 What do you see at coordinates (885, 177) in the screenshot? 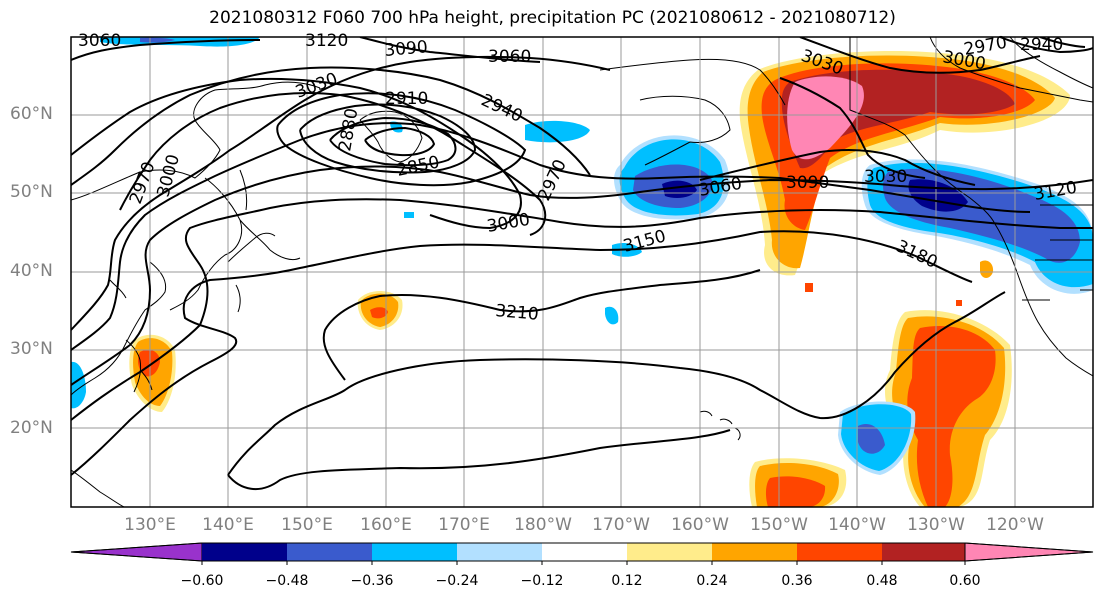
I see `contour-label: 3030` at bounding box center [885, 177].